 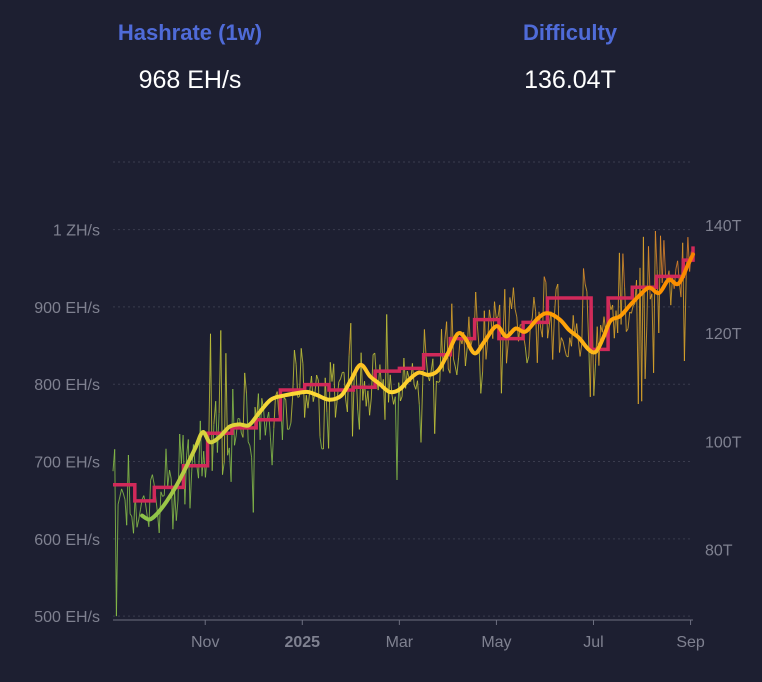 I want to click on y-right-tick-label: 140T, so click(x=723, y=226).